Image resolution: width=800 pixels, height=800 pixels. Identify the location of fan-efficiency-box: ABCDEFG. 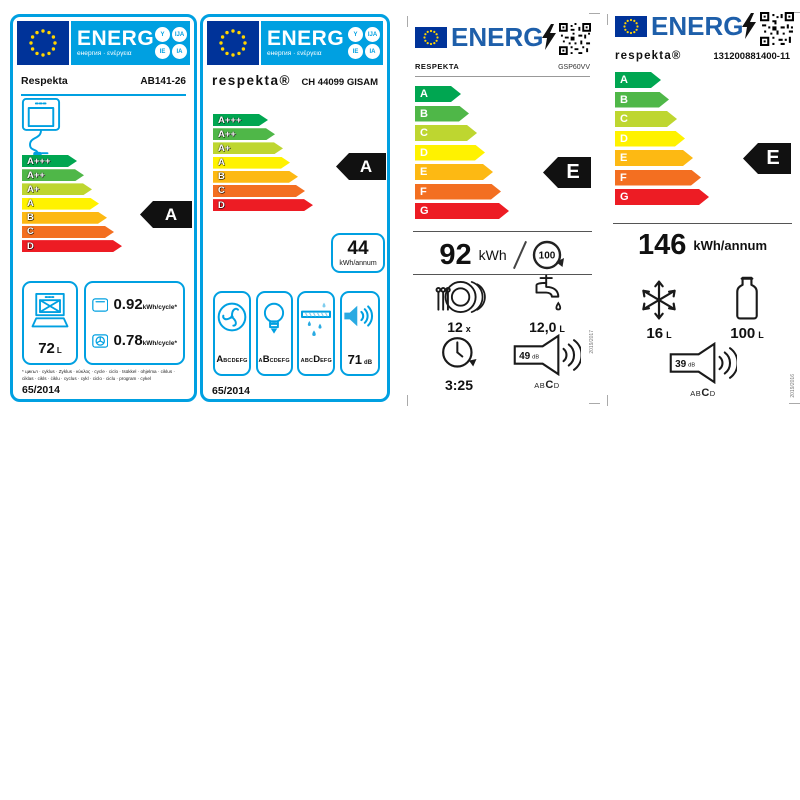
(232, 333).